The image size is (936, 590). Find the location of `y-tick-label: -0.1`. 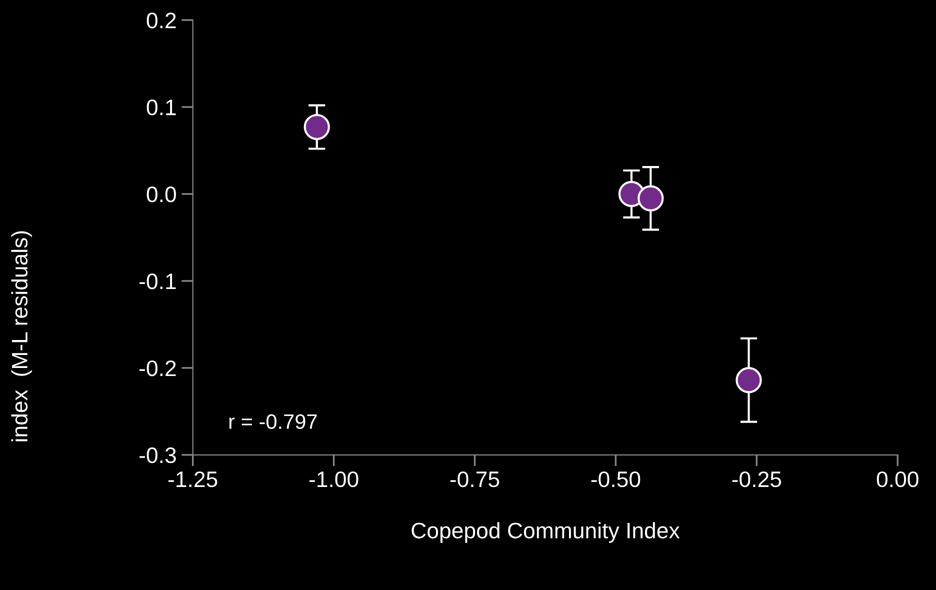

y-tick-label: -0.1 is located at coordinates (158, 281).